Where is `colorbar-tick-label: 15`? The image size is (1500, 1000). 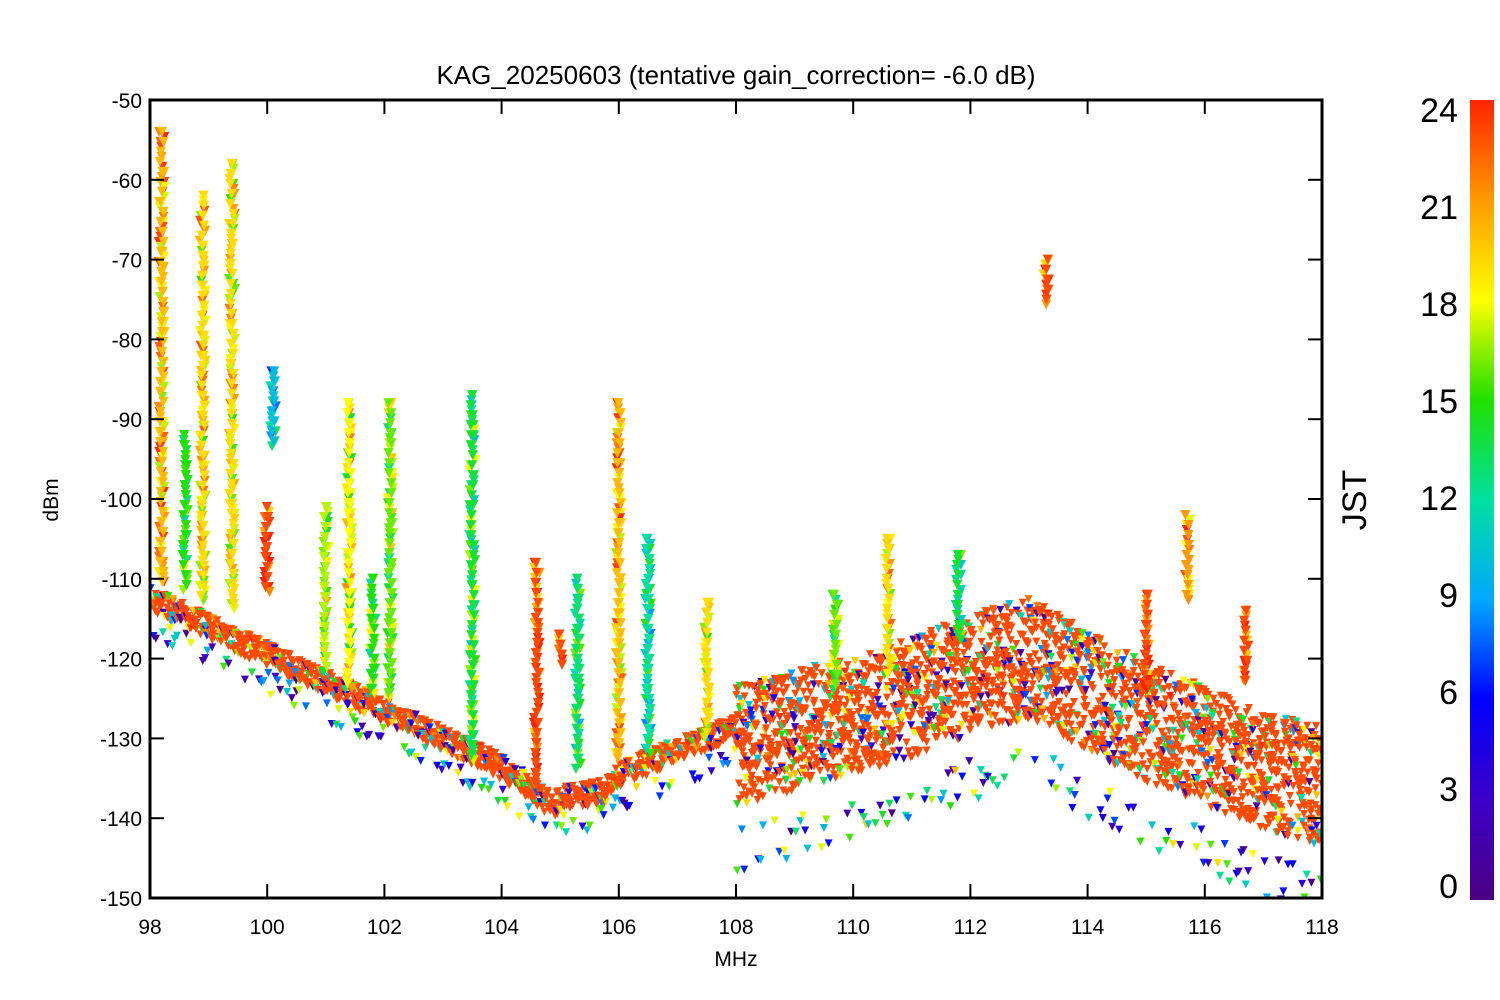 colorbar-tick-label: 15 is located at coordinates (1439, 402).